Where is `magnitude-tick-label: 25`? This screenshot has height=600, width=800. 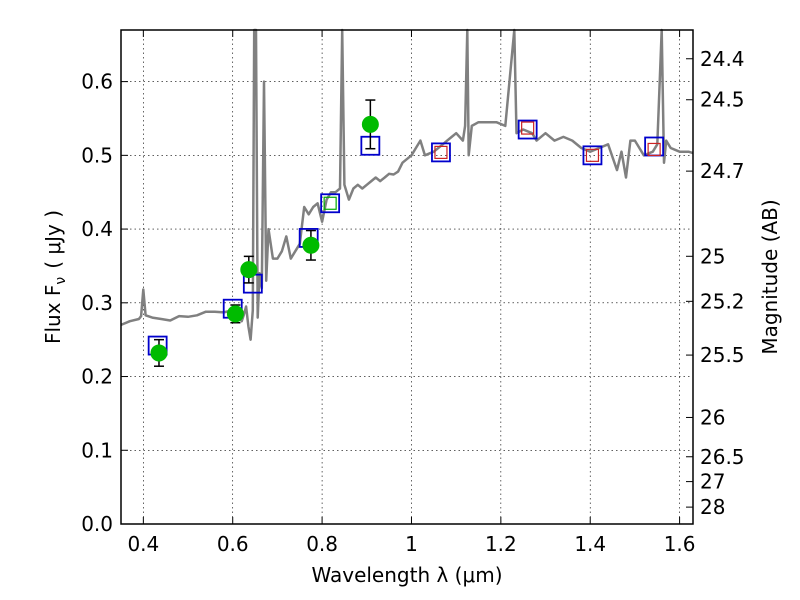
magnitude-tick-label: 25 is located at coordinates (712, 256).